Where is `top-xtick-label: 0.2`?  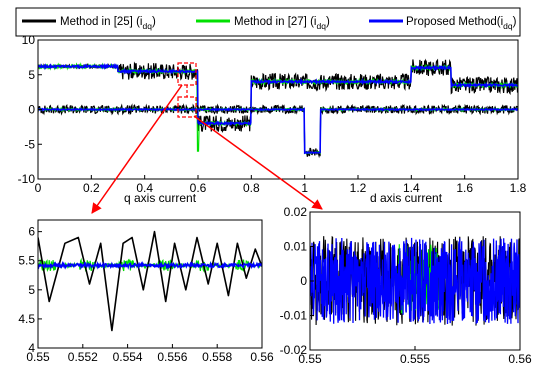 top-xtick-label: 0.2 is located at coordinates (91, 188).